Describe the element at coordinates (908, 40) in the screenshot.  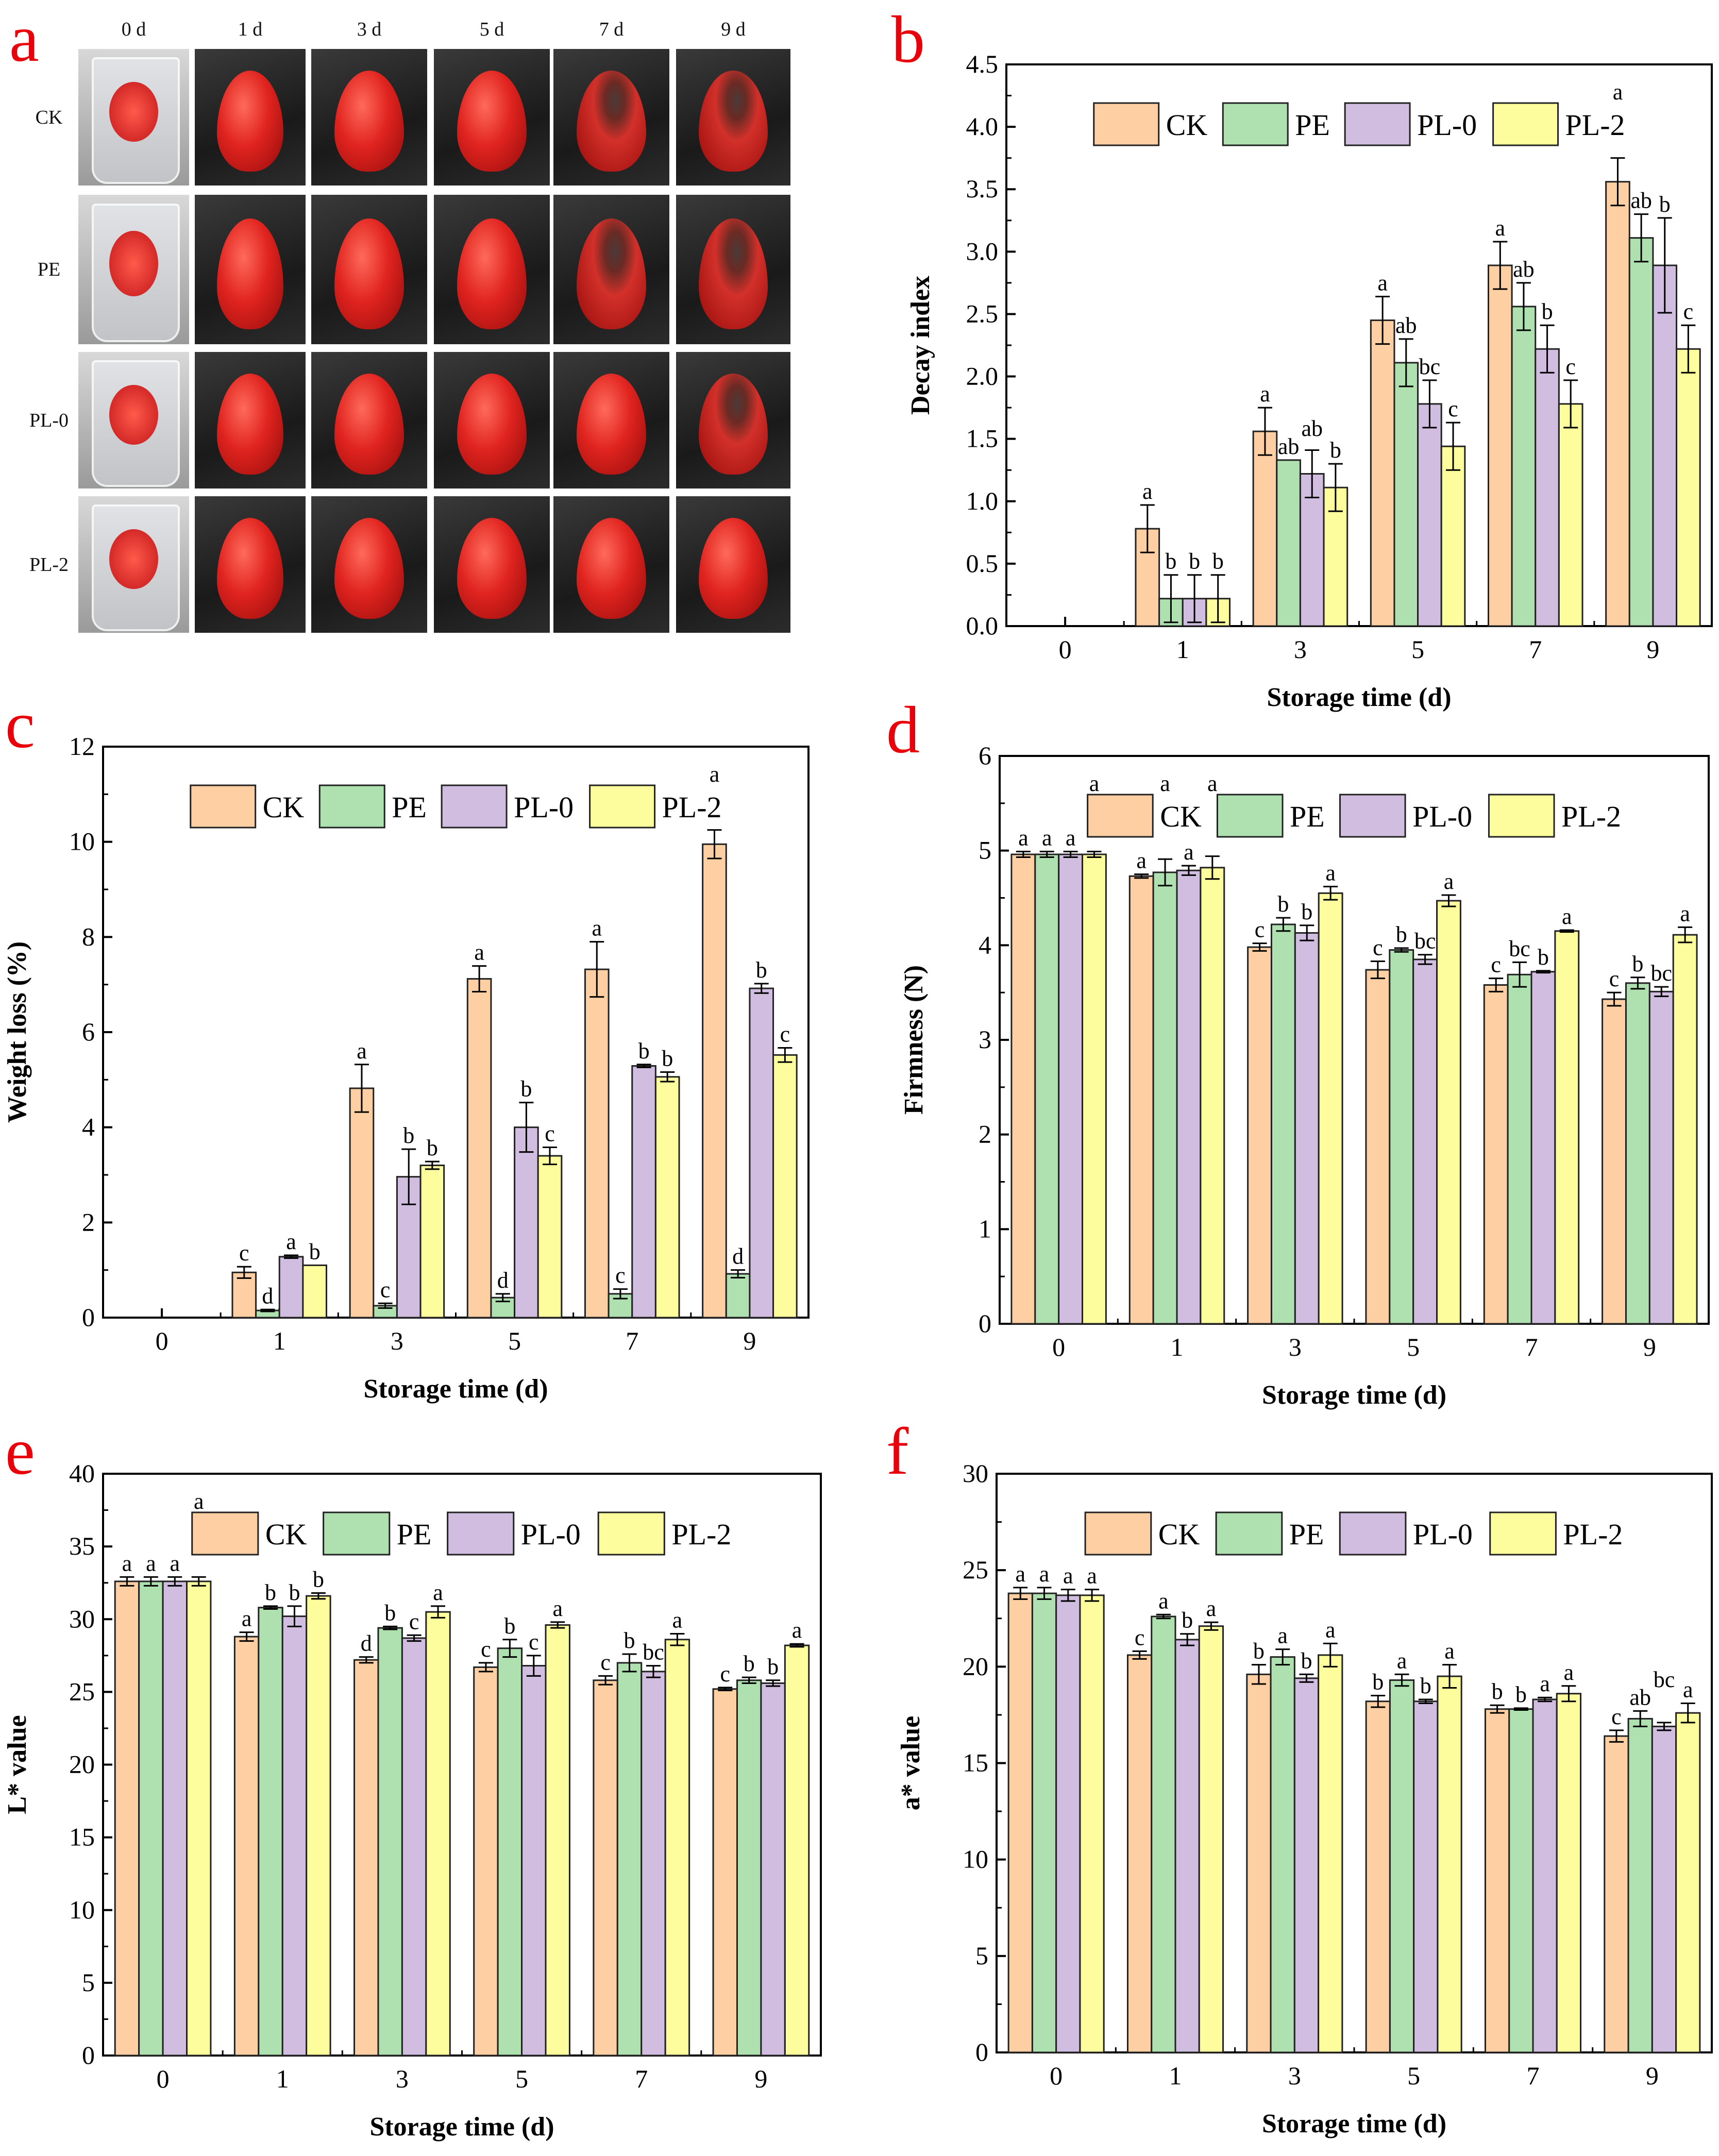
I see `panel-letter-b: b` at that location.